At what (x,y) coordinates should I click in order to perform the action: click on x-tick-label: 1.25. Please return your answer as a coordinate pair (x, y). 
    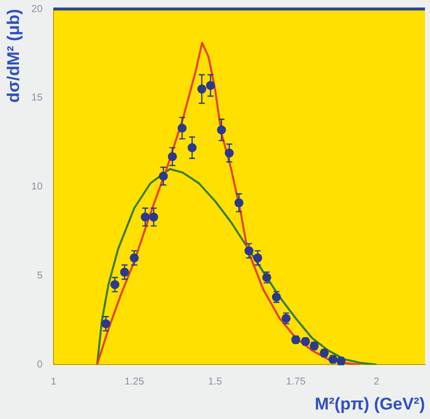
    Looking at the image, I should click on (134, 382).